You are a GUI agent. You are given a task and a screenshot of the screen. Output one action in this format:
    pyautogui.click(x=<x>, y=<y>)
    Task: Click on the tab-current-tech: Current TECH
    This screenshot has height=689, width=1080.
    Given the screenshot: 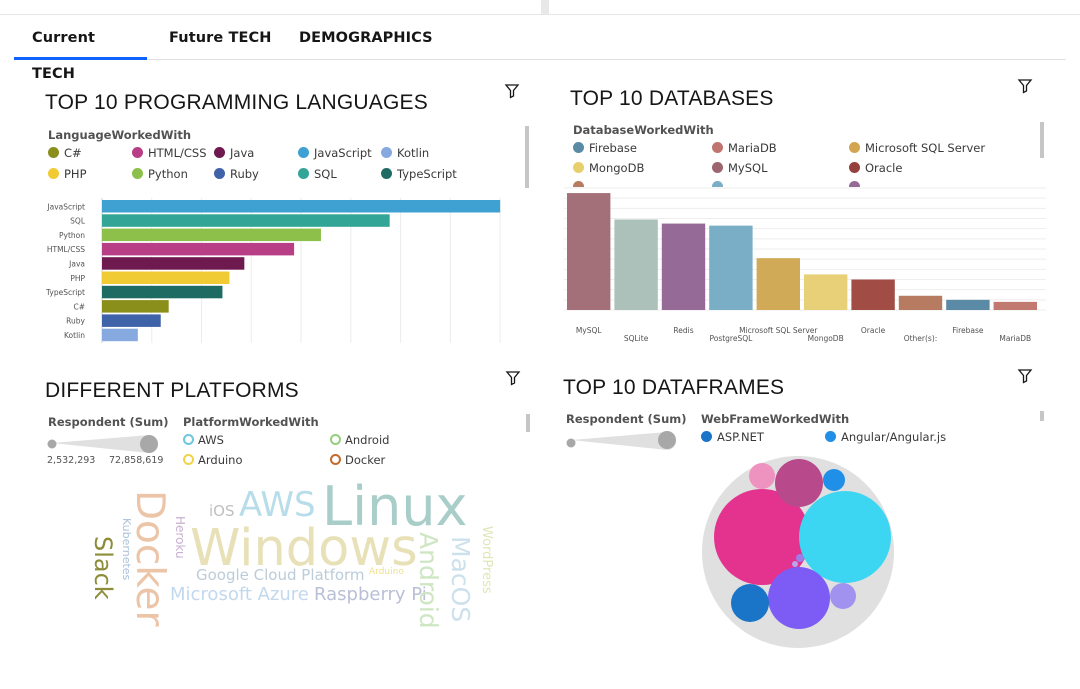 What is the action you would take?
    pyautogui.click(x=80, y=51)
    